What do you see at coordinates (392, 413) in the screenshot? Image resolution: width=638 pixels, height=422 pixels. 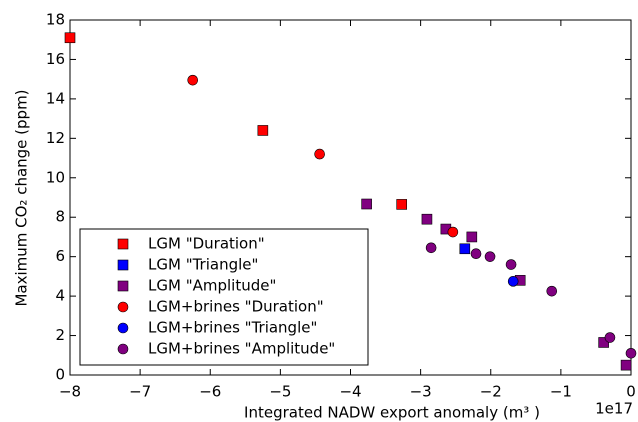 I see `x-axis-label: Integrated NADW export anomaly (m³ )` at bounding box center [392, 413].